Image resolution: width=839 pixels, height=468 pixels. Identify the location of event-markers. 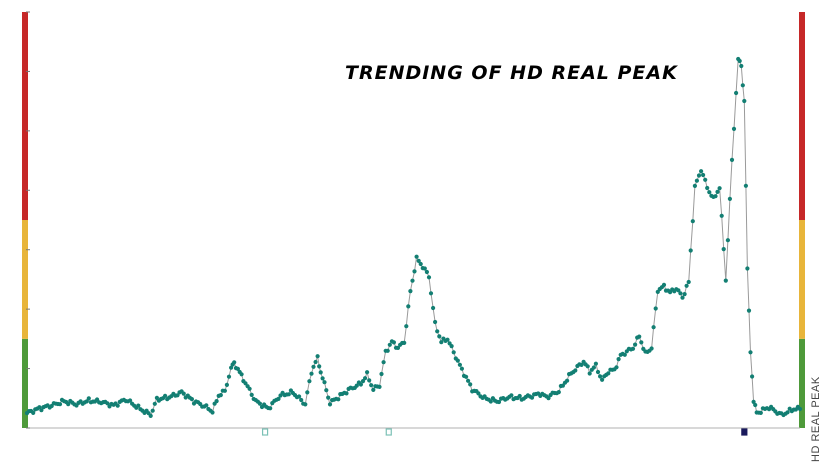
(504, 432).